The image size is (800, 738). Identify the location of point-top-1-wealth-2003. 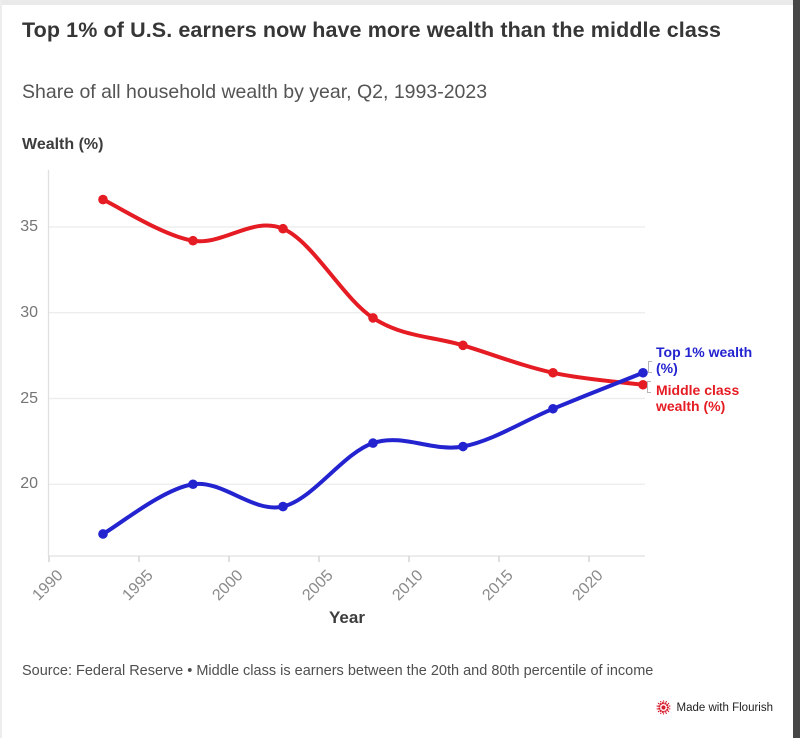
(283, 506).